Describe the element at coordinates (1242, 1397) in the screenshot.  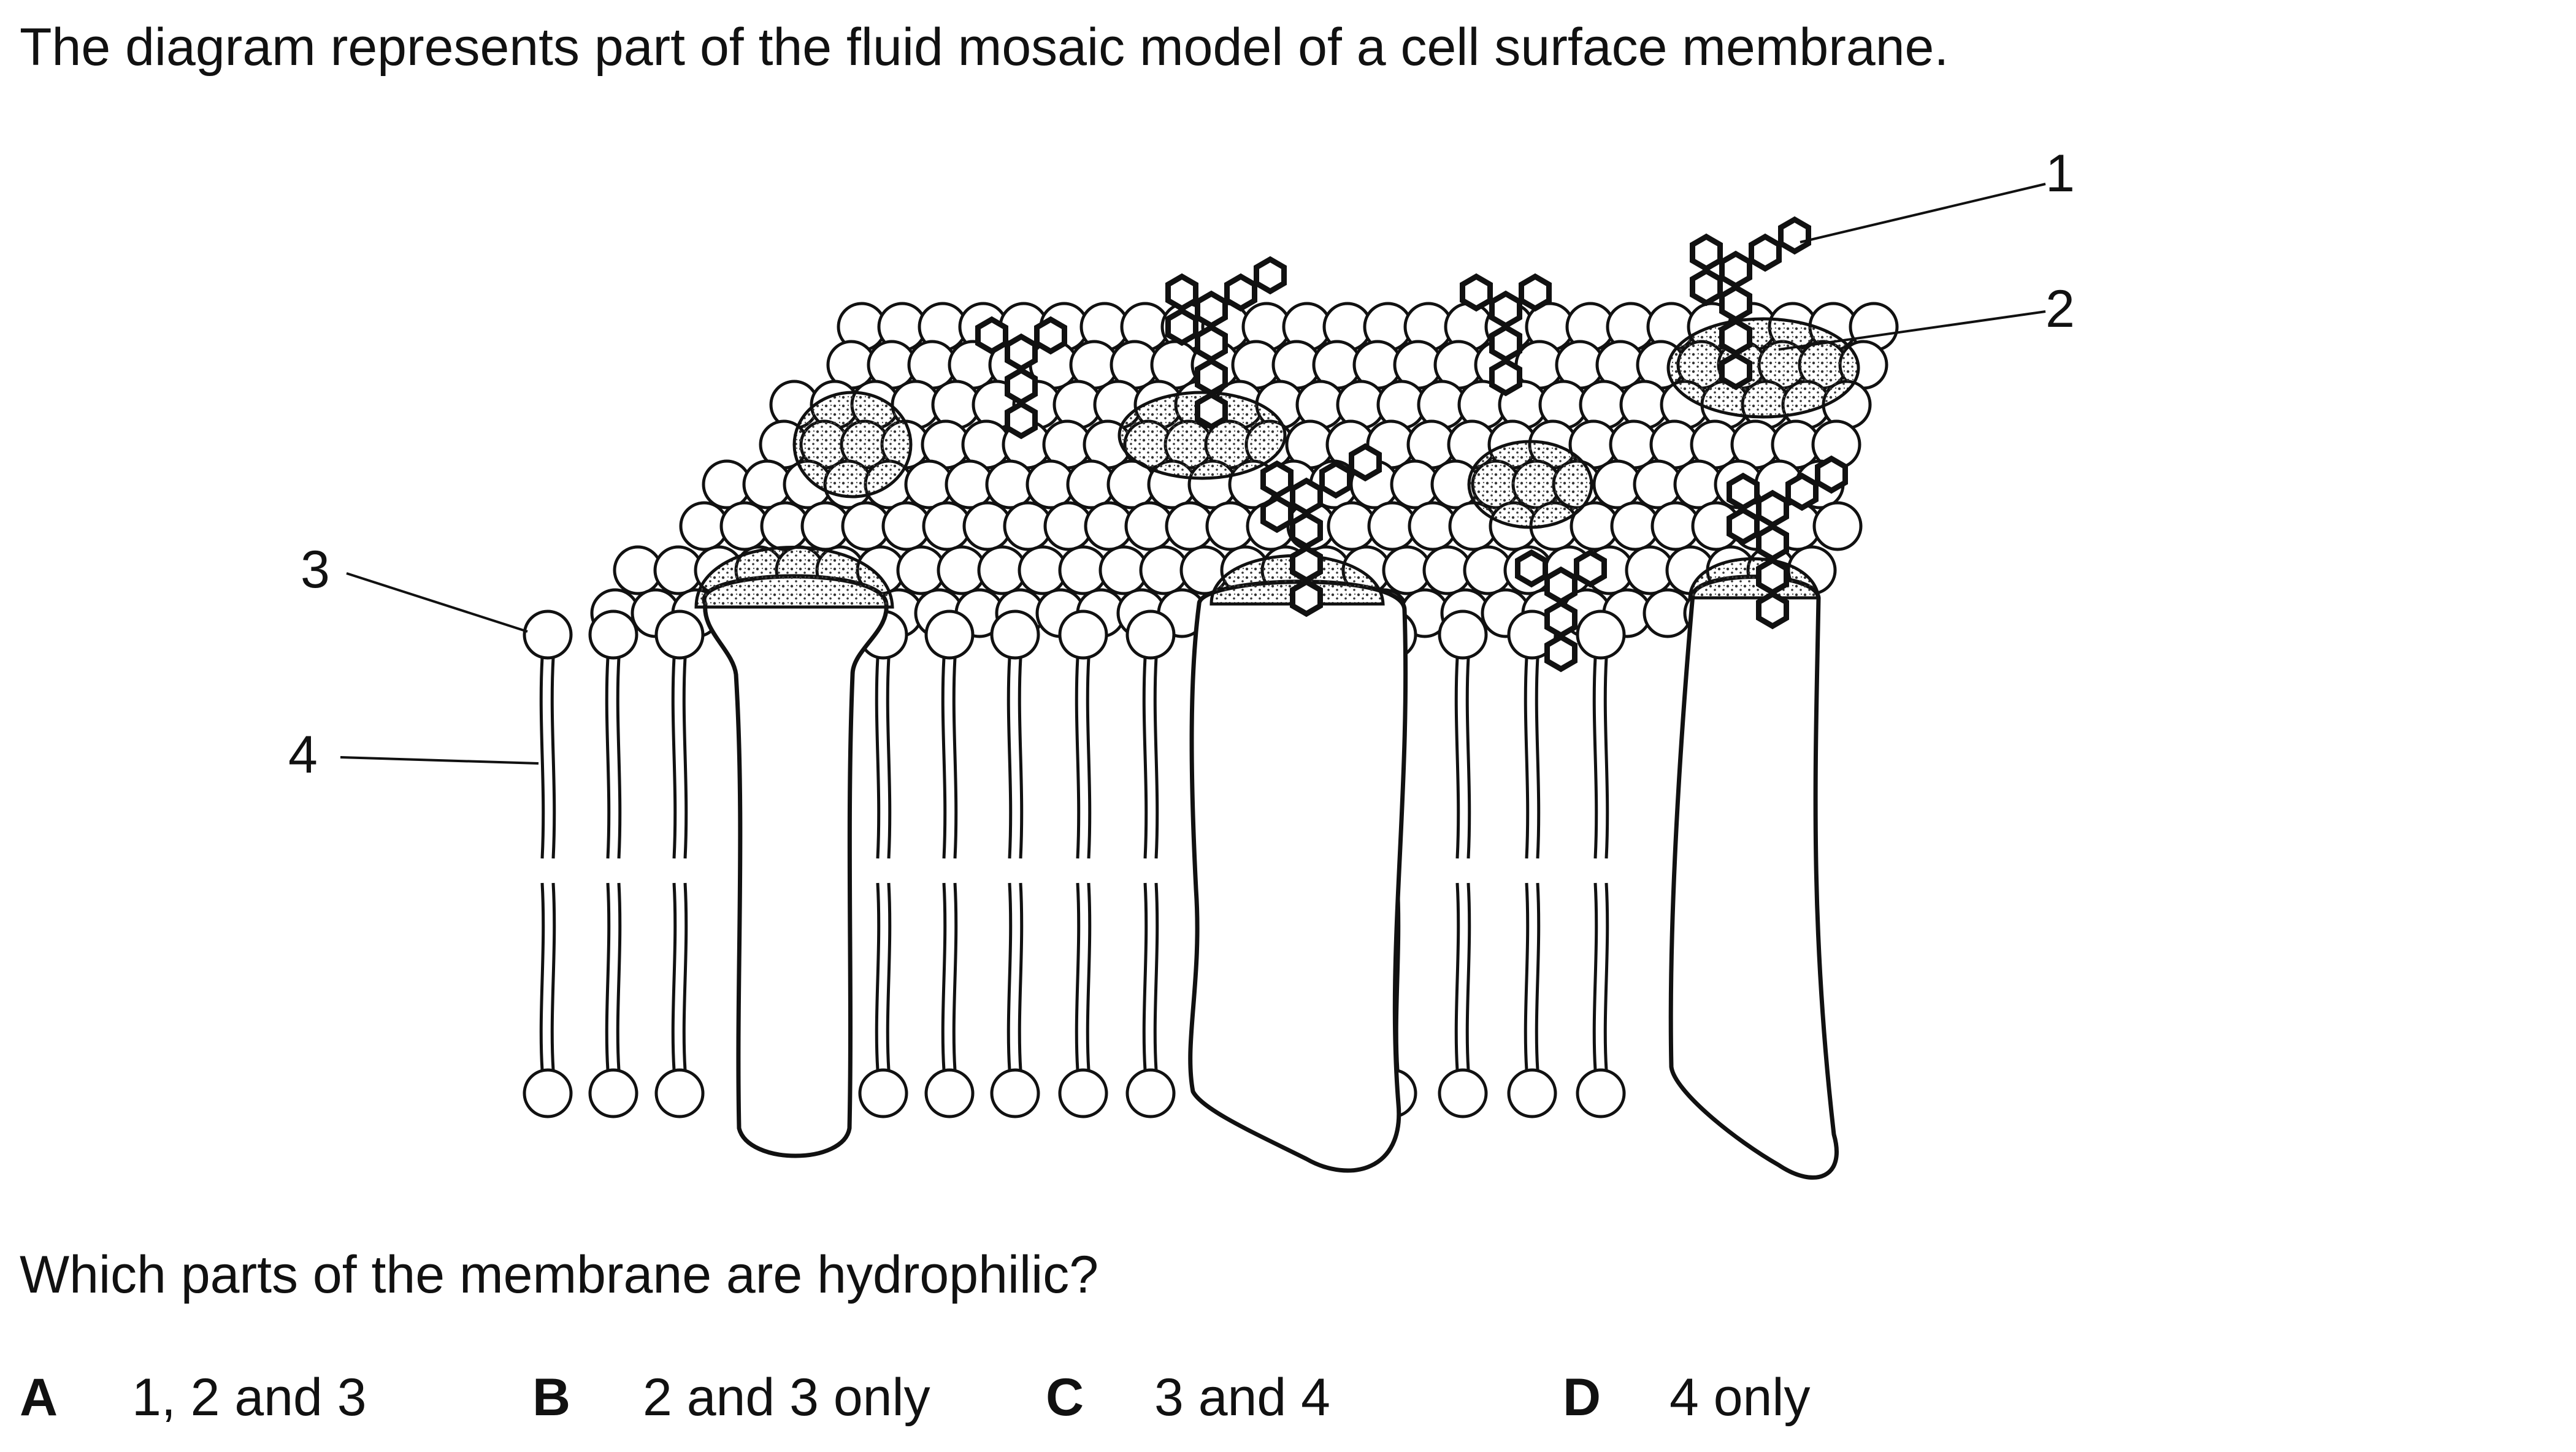
I see `option-c-text: 3 and 4` at that location.